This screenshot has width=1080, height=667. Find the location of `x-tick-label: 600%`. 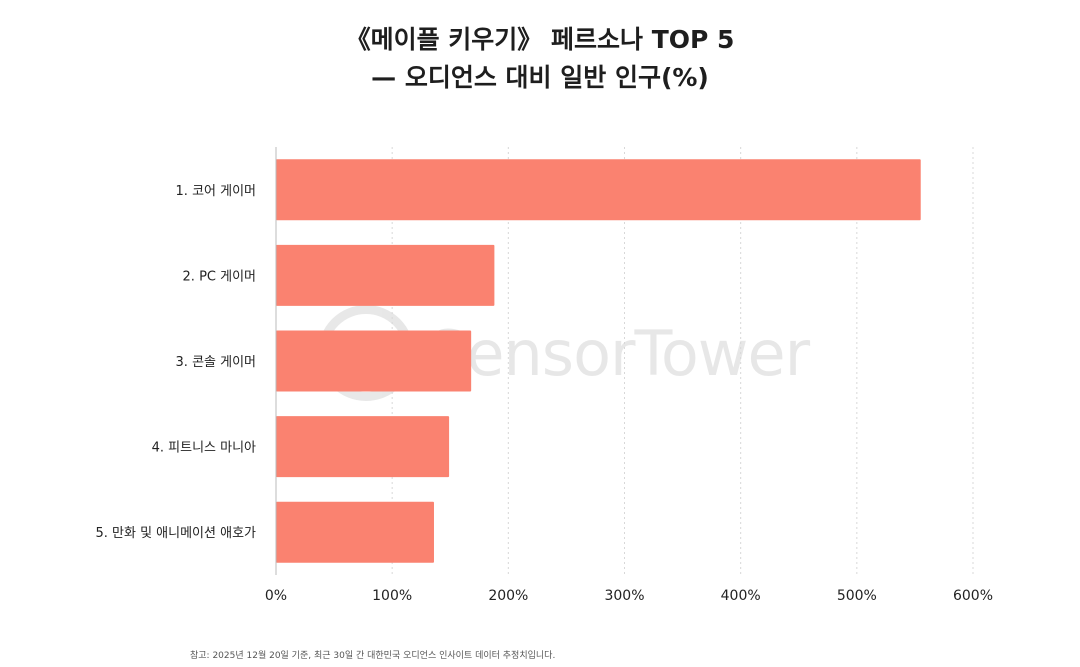

x-tick-label: 600% is located at coordinates (973, 596).